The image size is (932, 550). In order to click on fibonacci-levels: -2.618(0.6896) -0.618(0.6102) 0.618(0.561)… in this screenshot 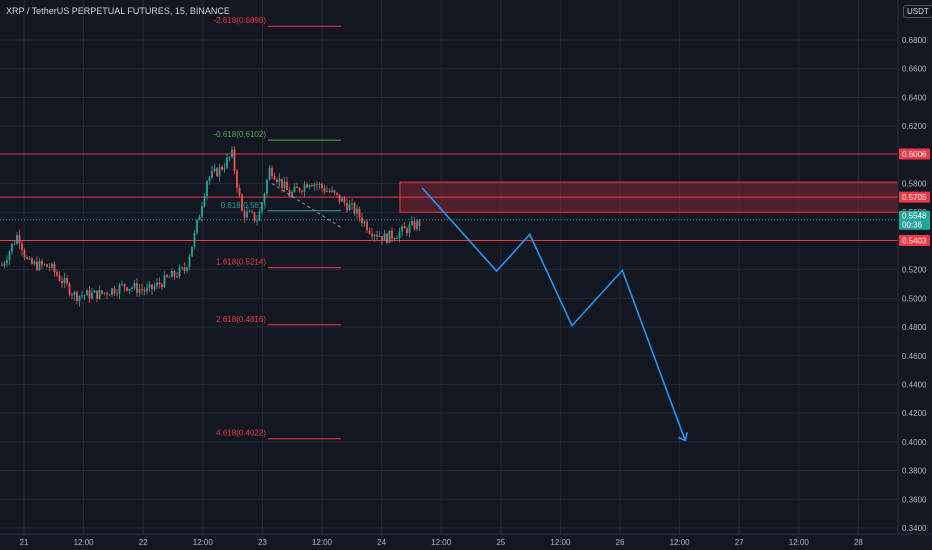, I will do `click(277, 228)`.